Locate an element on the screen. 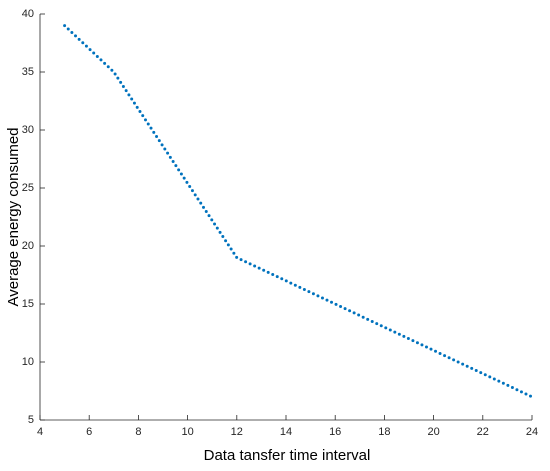 This screenshot has width=550, height=471. x-tick-label: 8 is located at coordinates (138, 432).